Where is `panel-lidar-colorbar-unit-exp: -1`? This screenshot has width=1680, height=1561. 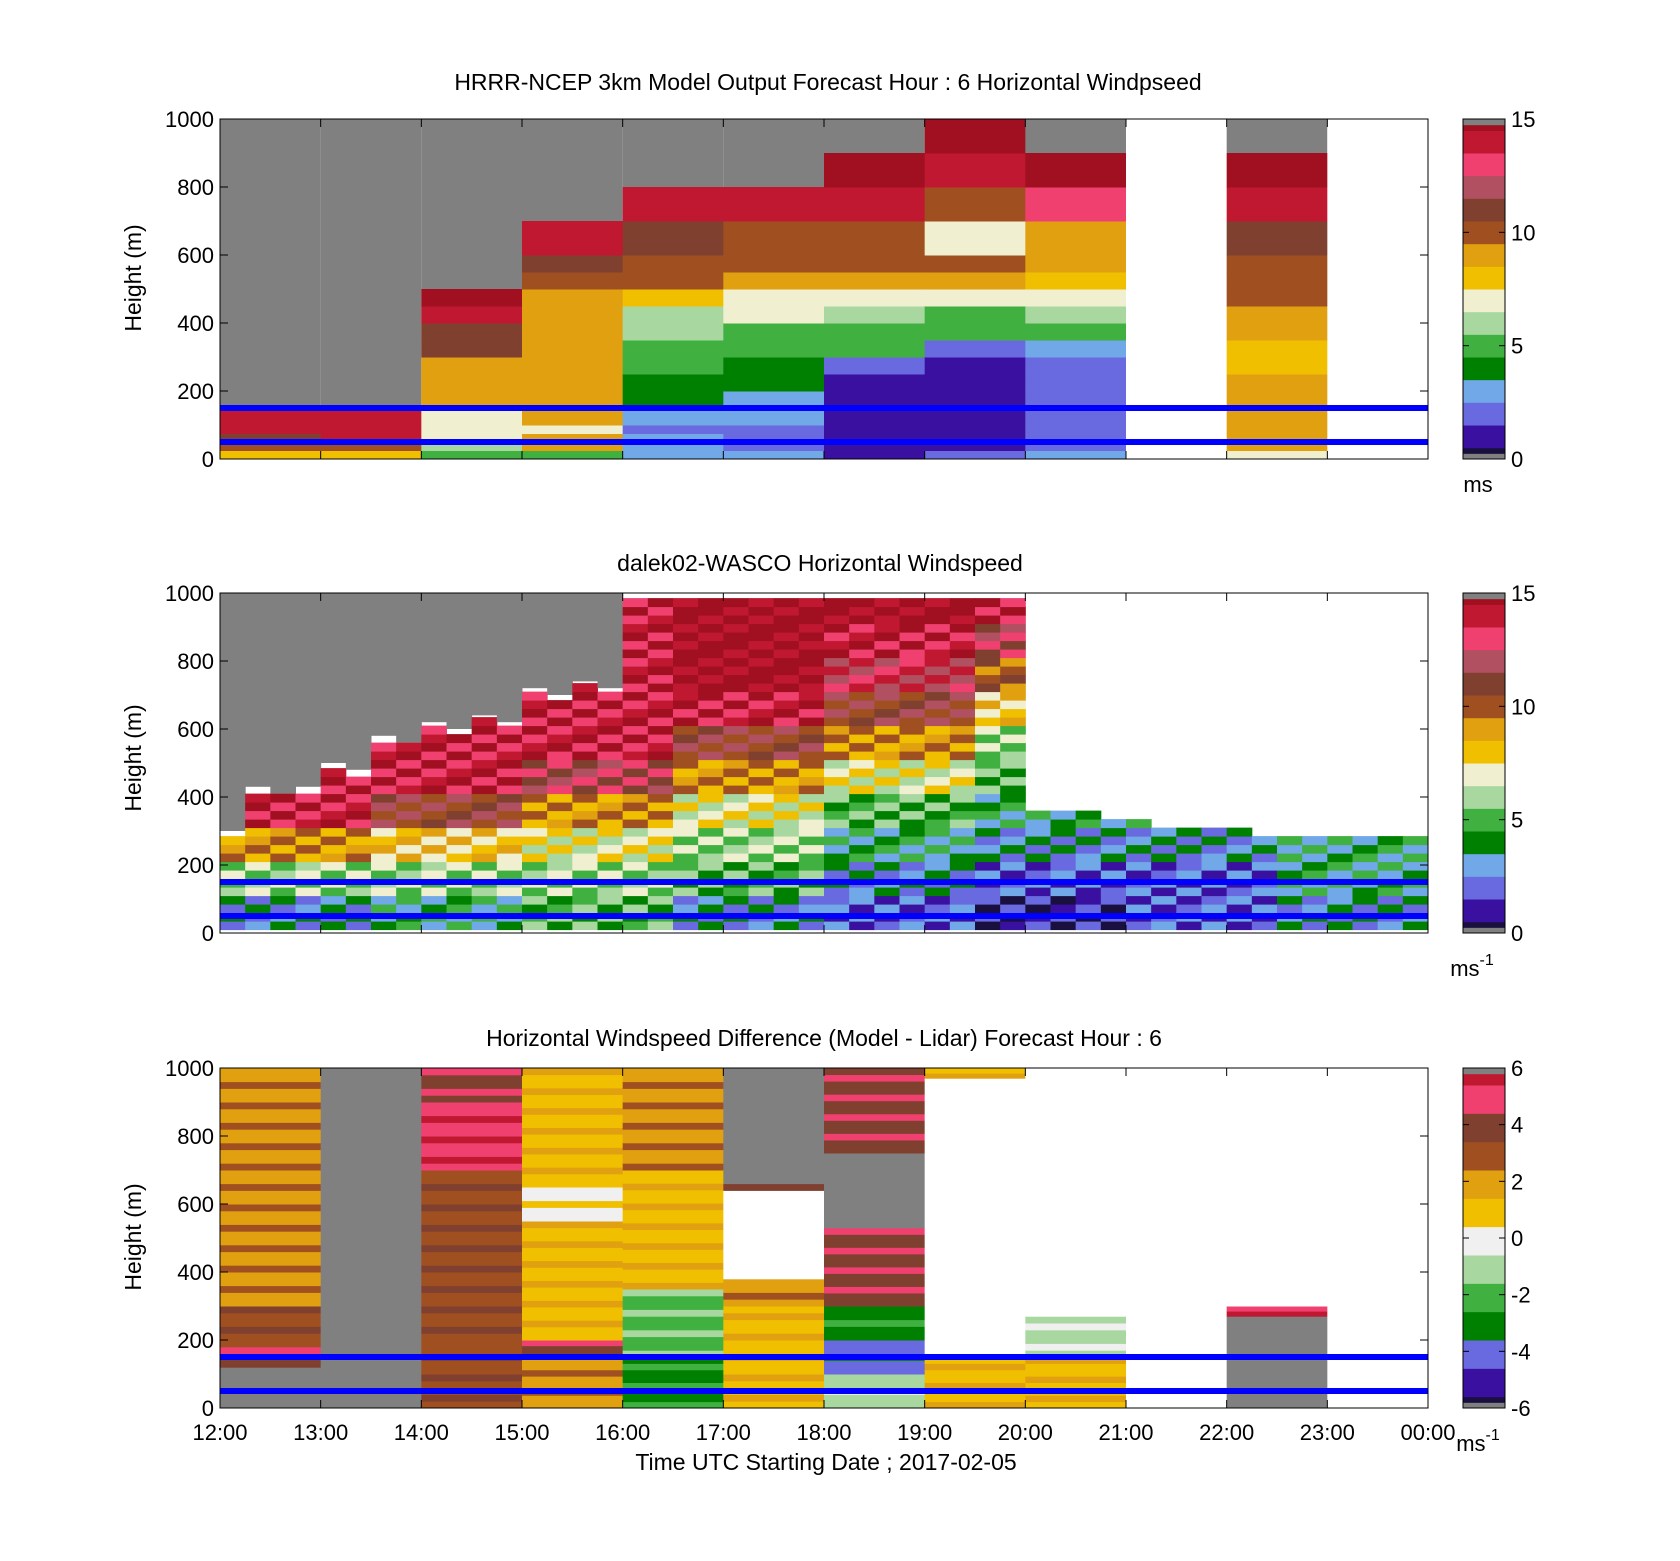 panel-lidar-colorbar-unit-exp: -1 is located at coordinates (1487, 960).